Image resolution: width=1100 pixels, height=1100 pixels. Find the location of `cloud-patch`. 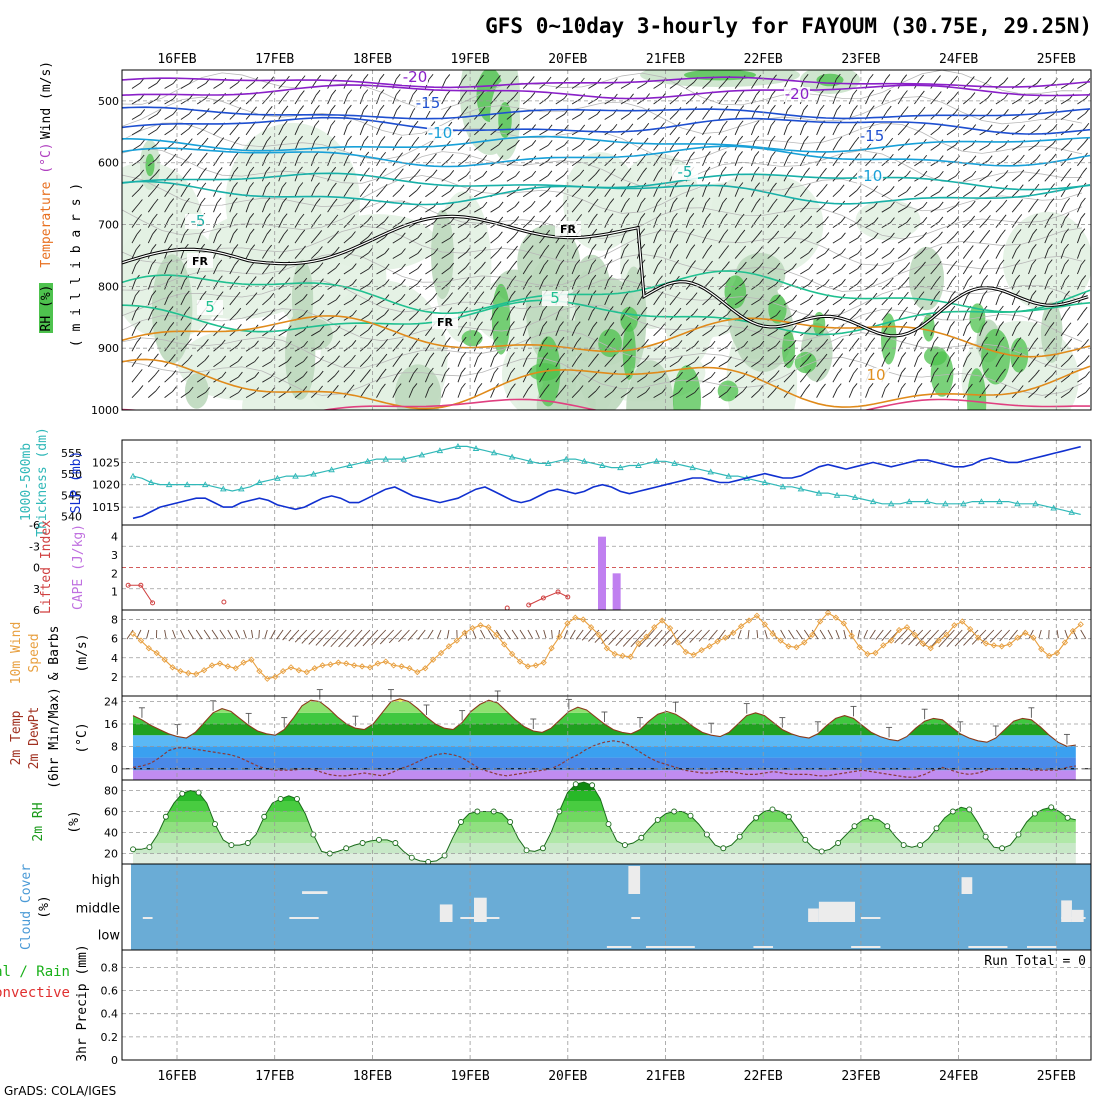

cloud-patch is located at coordinates (634, 880).